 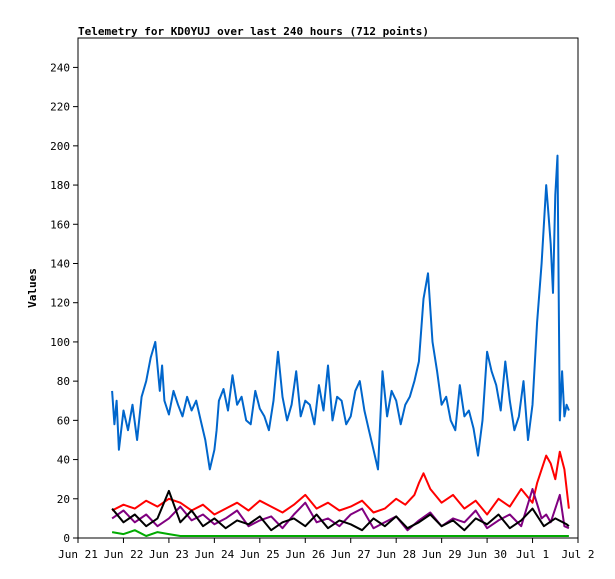 What do you see at coordinates (577, 554) in the screenshot?
I see `x-tick-label: Jul 2` at bounding box center [577, 554].